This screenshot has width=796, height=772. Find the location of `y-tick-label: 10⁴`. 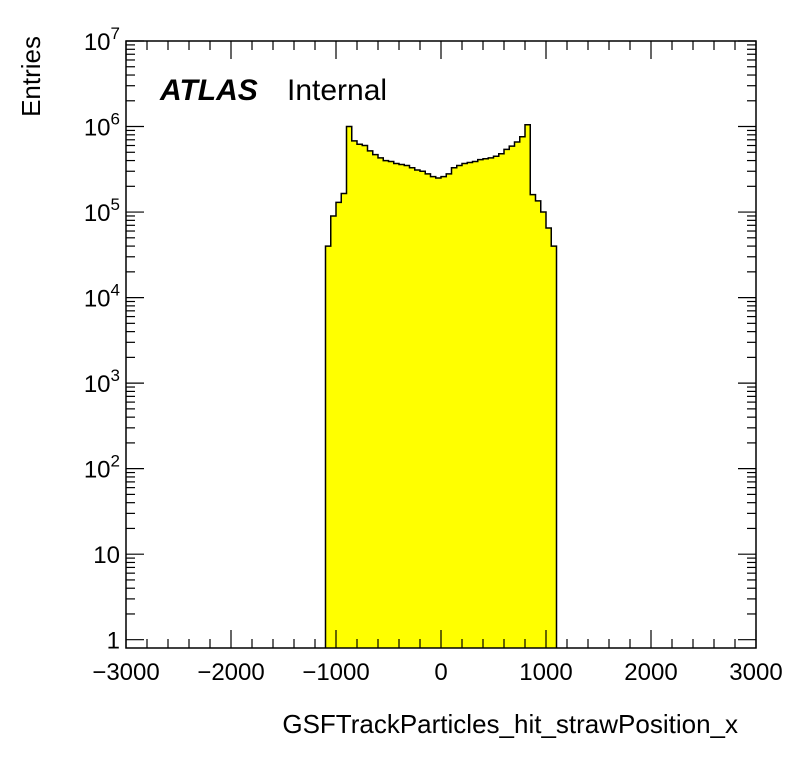

y-tick-label: 10⁴ is located at coordinates (102, 297).